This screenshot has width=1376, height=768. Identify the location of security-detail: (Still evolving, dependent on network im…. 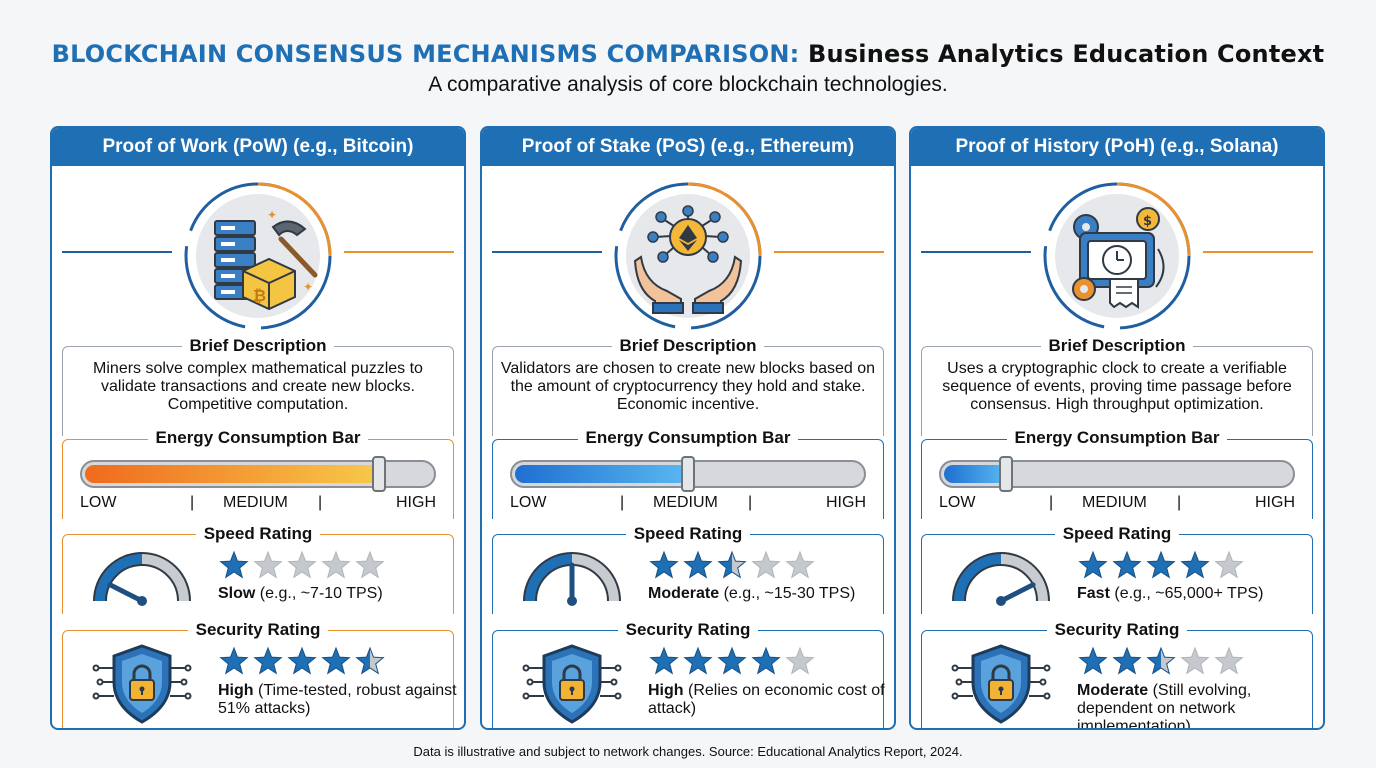
(1164, 706).